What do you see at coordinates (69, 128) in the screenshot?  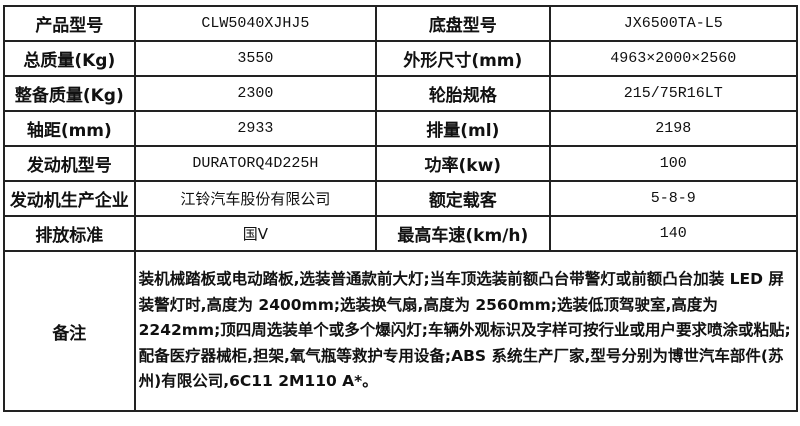 I see `spec-label: 轴距(mm)` at bounding box center [69, 128].